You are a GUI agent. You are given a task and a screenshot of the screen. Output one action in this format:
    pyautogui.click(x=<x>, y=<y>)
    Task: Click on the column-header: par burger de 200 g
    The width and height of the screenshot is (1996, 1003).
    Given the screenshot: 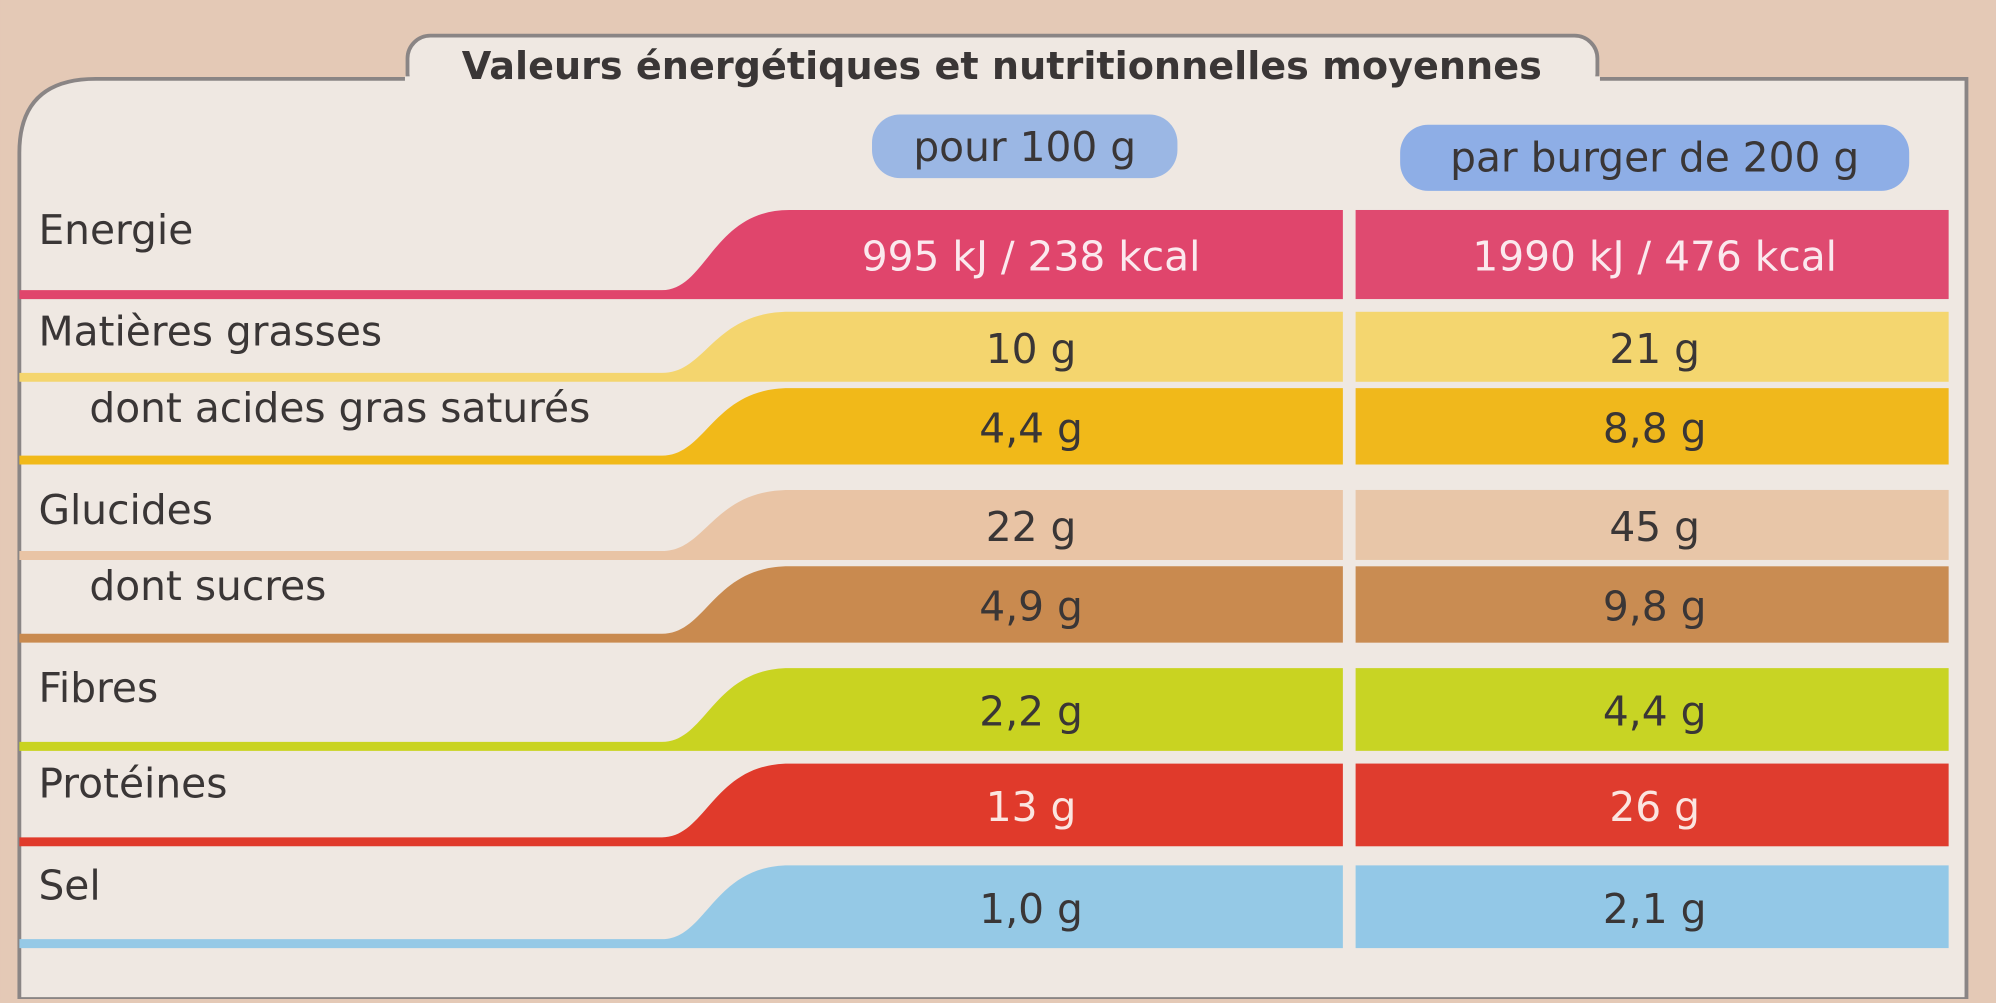 What is the action you would take?
    pyautogui.click(x=1654, y=157)
    